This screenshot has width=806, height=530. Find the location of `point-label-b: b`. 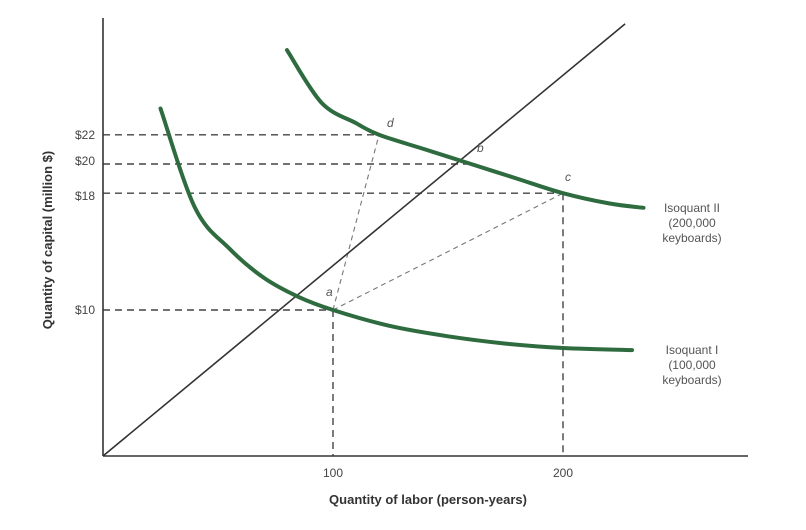

point-label-b: b is located at coordinates (480, 148).